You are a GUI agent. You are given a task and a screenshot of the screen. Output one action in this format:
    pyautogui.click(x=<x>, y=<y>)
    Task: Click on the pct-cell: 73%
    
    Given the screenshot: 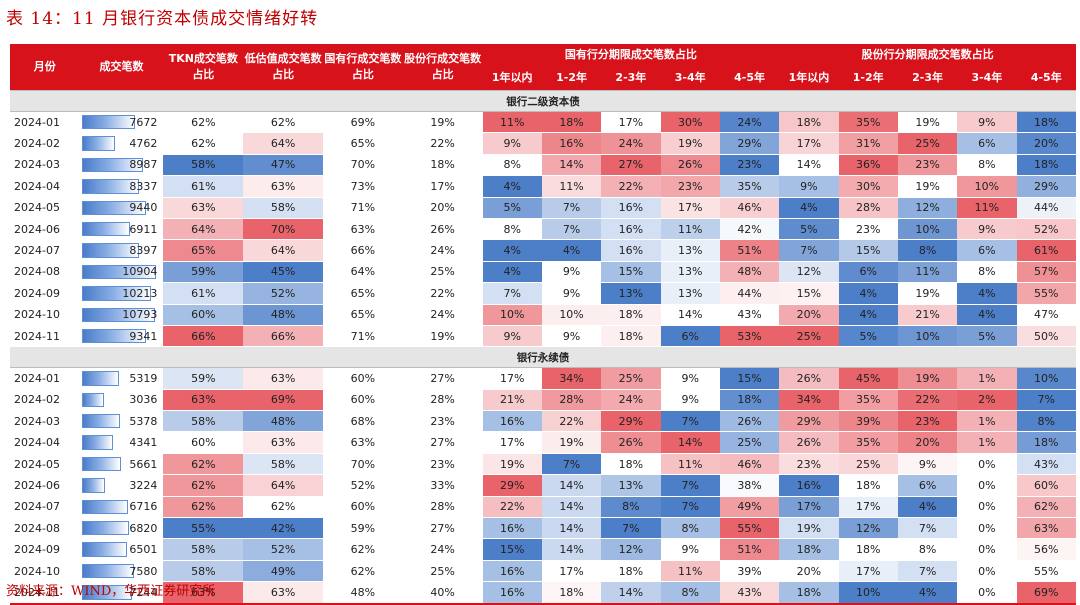 What is the action you would take?
    pyautogui.click(x=362, y=186)
    